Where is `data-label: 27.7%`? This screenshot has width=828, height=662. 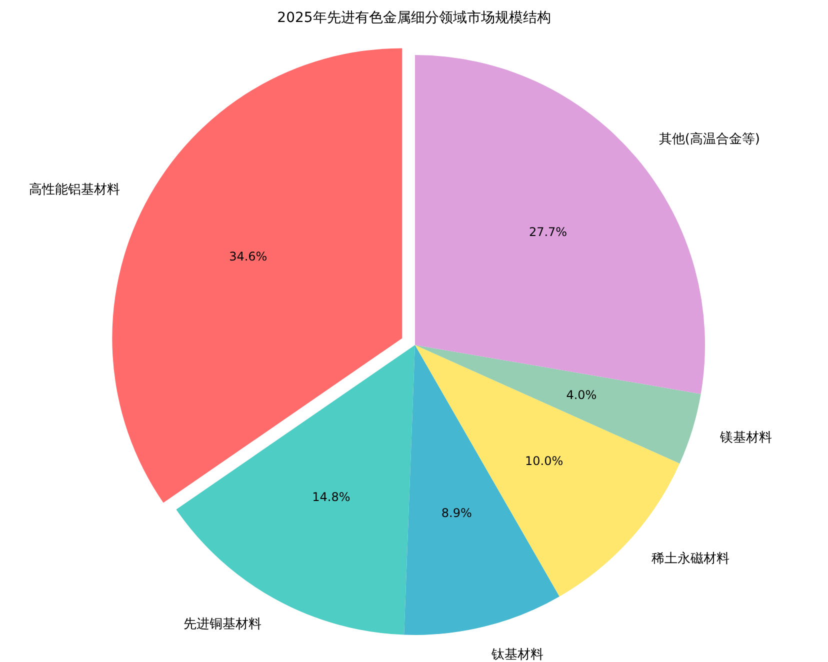
data-label: 27.7% is located at coordinates (548, 232).